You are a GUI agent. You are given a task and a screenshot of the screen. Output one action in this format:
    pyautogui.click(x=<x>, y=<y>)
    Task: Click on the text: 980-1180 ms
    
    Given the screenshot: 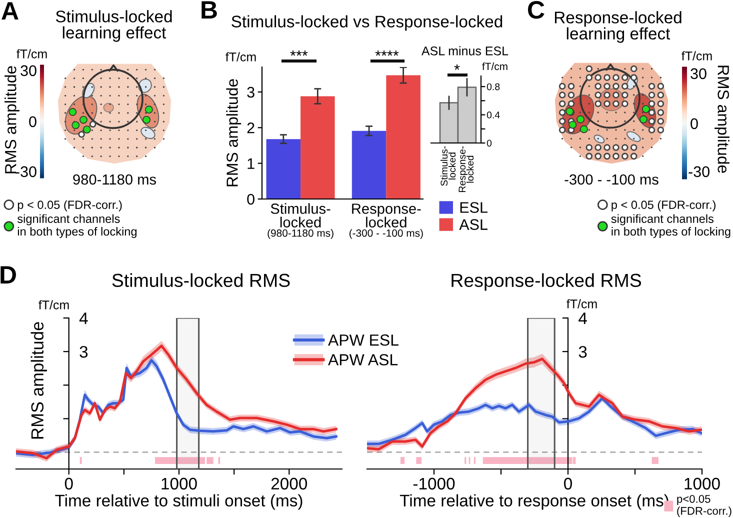 What is the action you would take?
    pyautogui.click(x=114, y=179)
    